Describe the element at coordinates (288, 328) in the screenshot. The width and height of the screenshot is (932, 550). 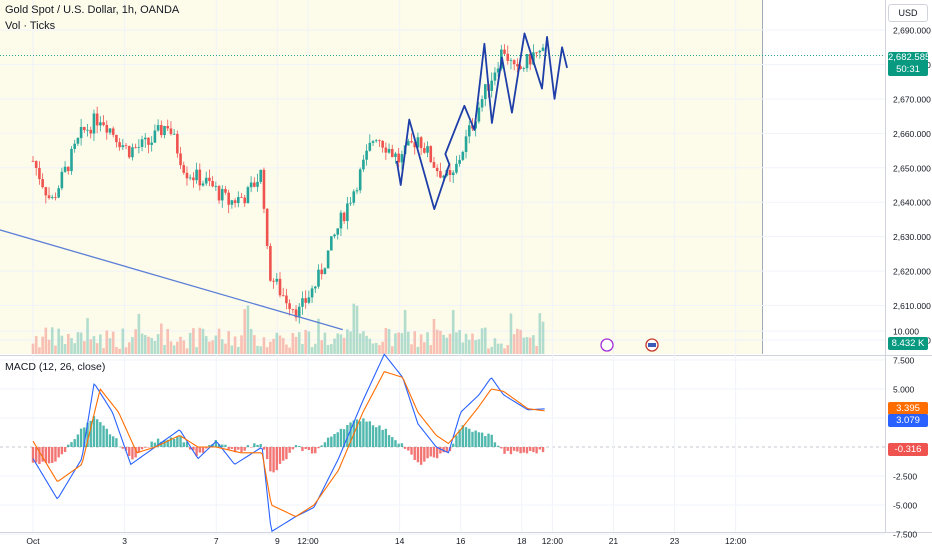
I see `volume-bars` at that location.